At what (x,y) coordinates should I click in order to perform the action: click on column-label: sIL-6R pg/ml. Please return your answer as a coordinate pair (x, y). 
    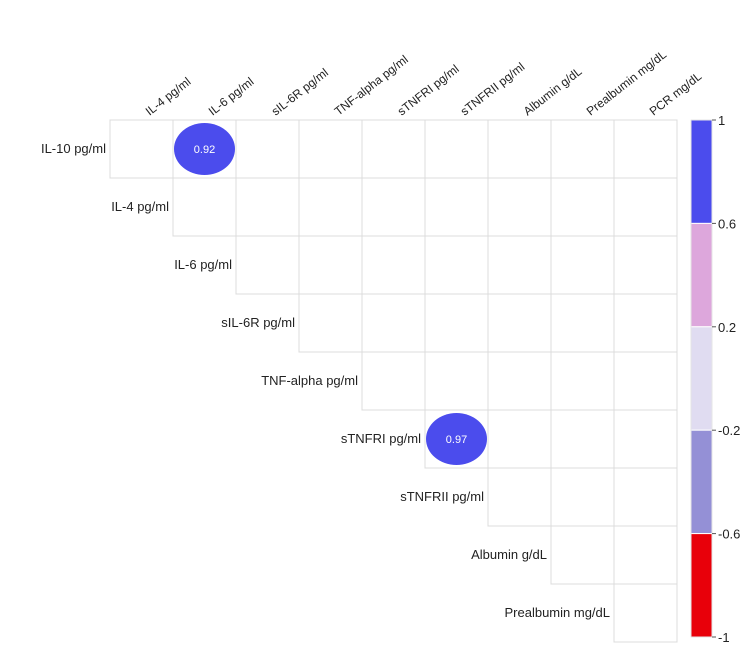
    Looking at the image, I should click on (300, 91).